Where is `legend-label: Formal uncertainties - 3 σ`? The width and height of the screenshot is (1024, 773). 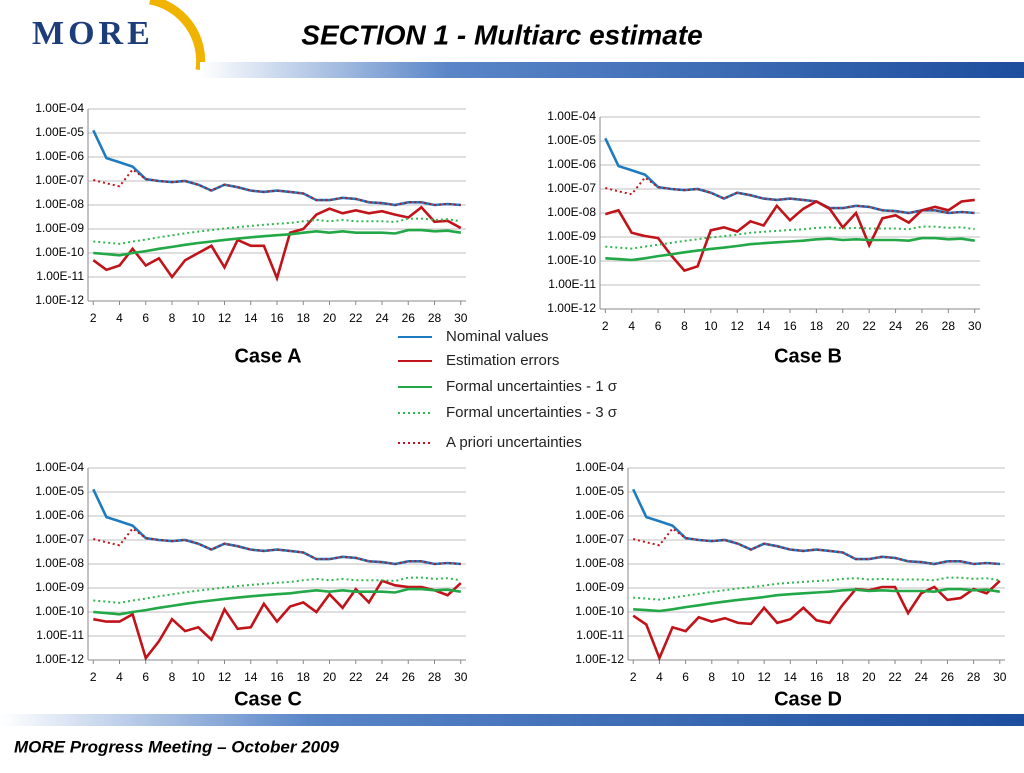 legend-label: Formal uncertainties - 3 σ is located at coordinates (532, 412).